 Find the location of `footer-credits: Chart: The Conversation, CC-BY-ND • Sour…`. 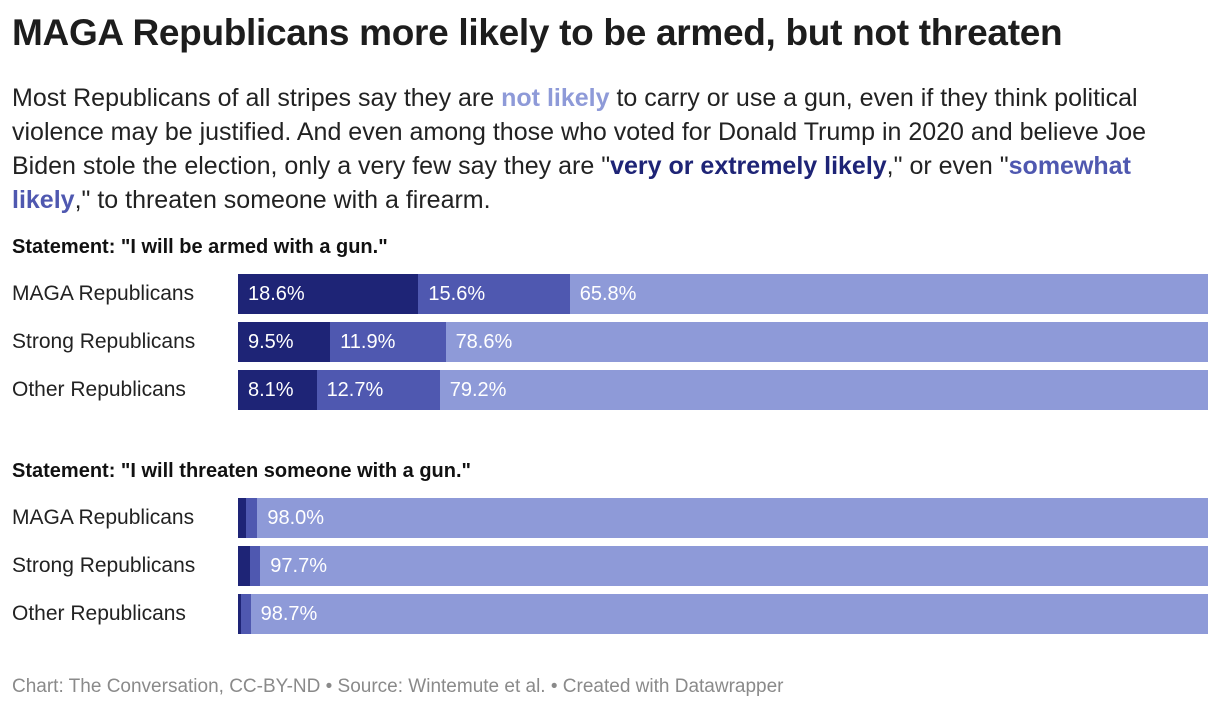

footer-credits: Chart: The Conversation, CC-BY-ND • Sour… is located at coordinates (398, 686).